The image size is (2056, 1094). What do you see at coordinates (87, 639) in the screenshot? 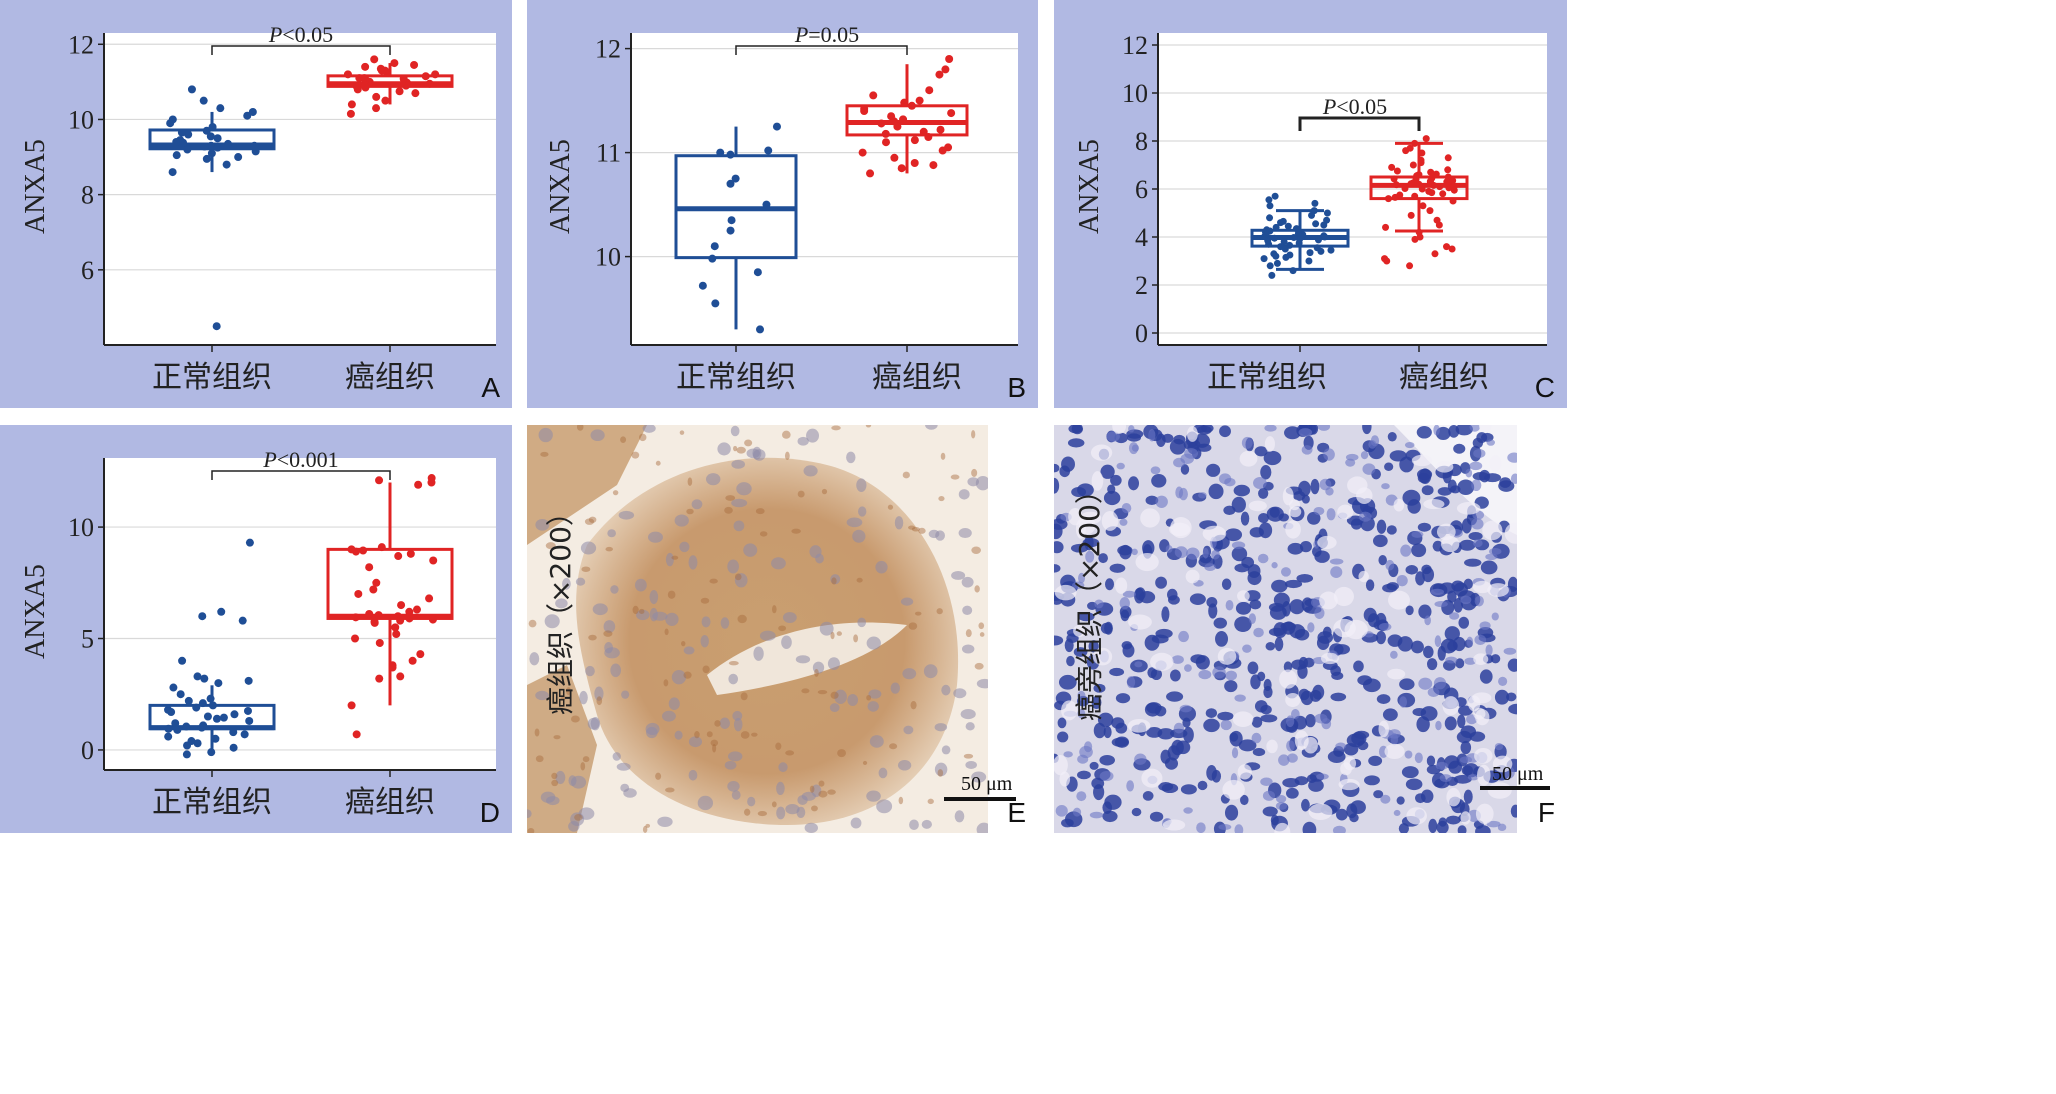
I see `y-tick-label: 5` at bounding box center [87, 639].